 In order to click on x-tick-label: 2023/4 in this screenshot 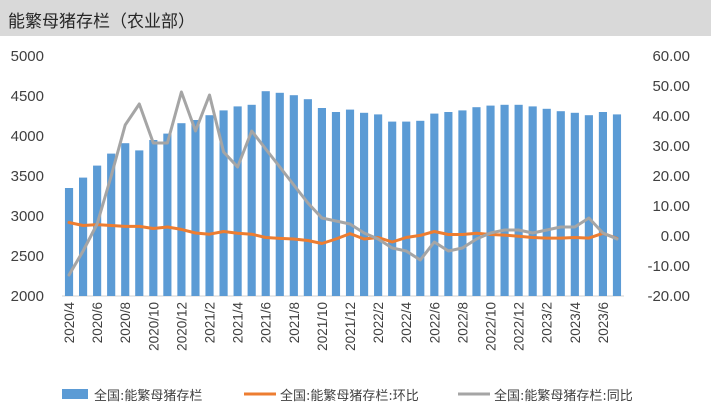, I will do `click(575, 323)`.